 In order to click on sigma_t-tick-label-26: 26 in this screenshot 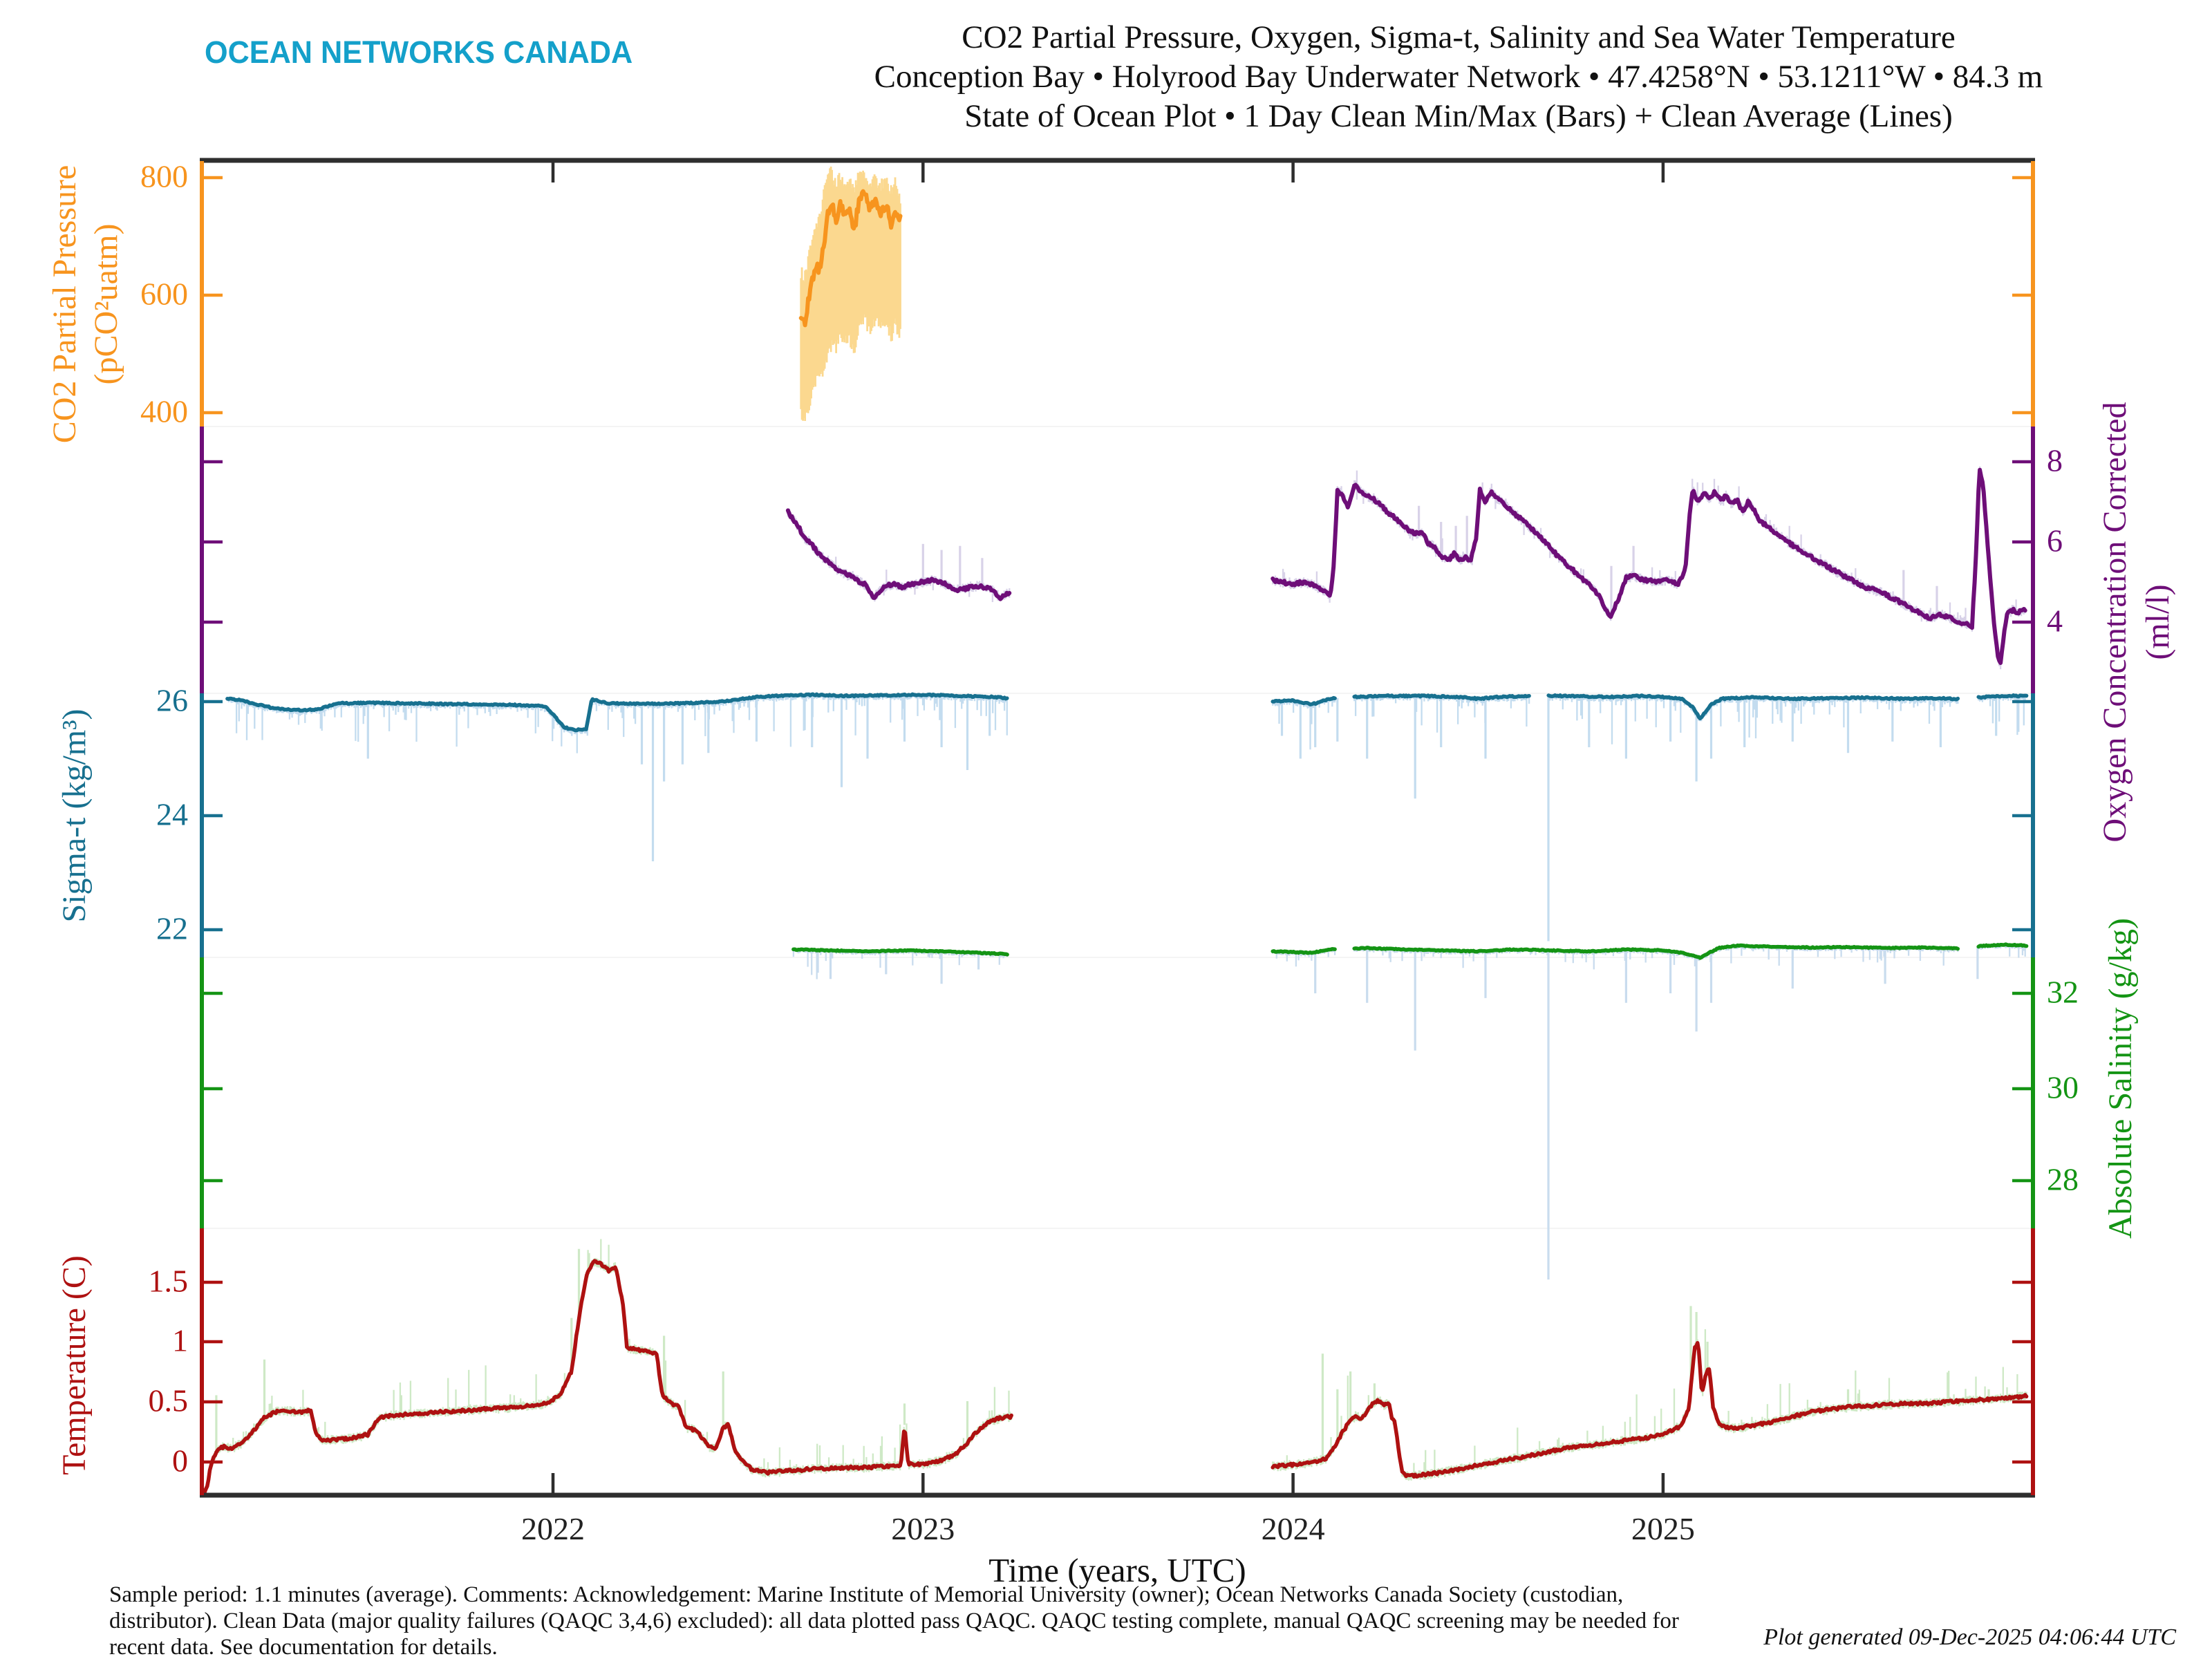, I will do `click(172, 700)`.